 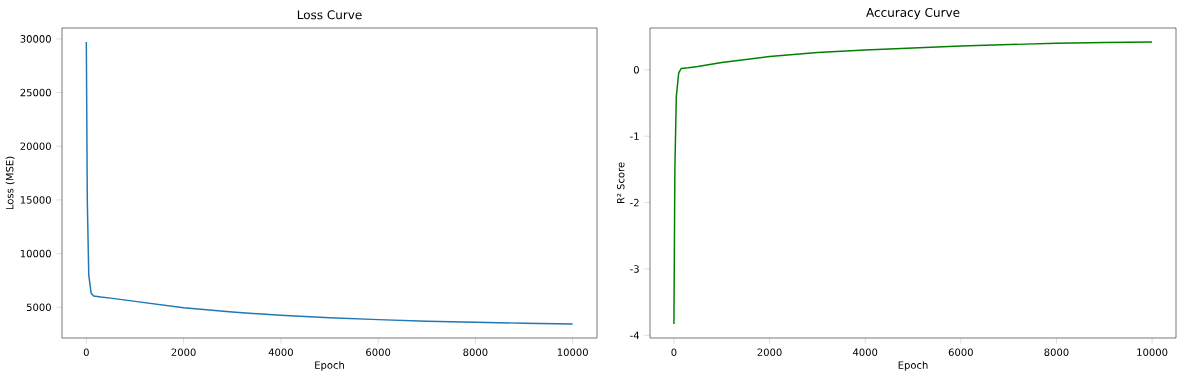 I want to click on chart-title: Accuracy Curve, so click(x=913, y=13).